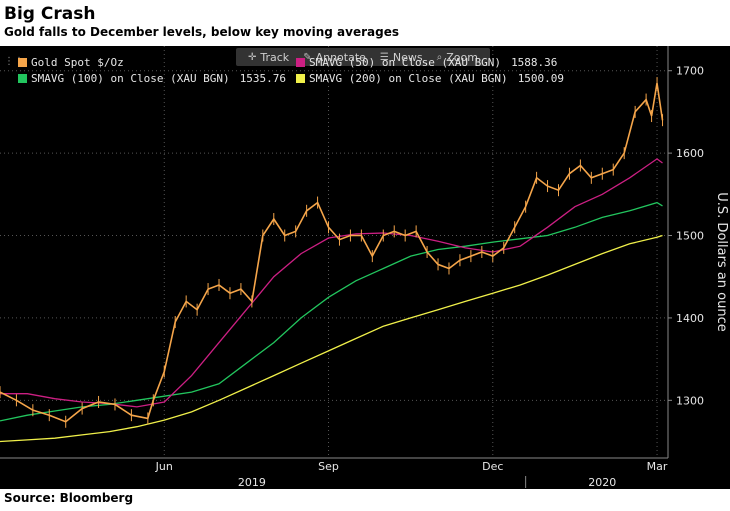 The image size is (730, 511). I want to click on y-tick-label: 1600, so click(690, 153).